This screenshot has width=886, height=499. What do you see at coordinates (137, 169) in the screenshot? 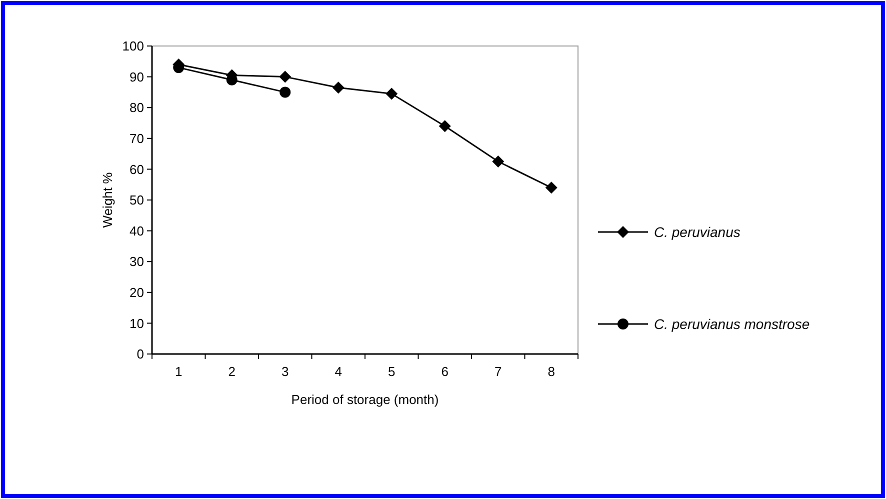
I see `y-tick-label: 60` at bounding box center [137, 169].